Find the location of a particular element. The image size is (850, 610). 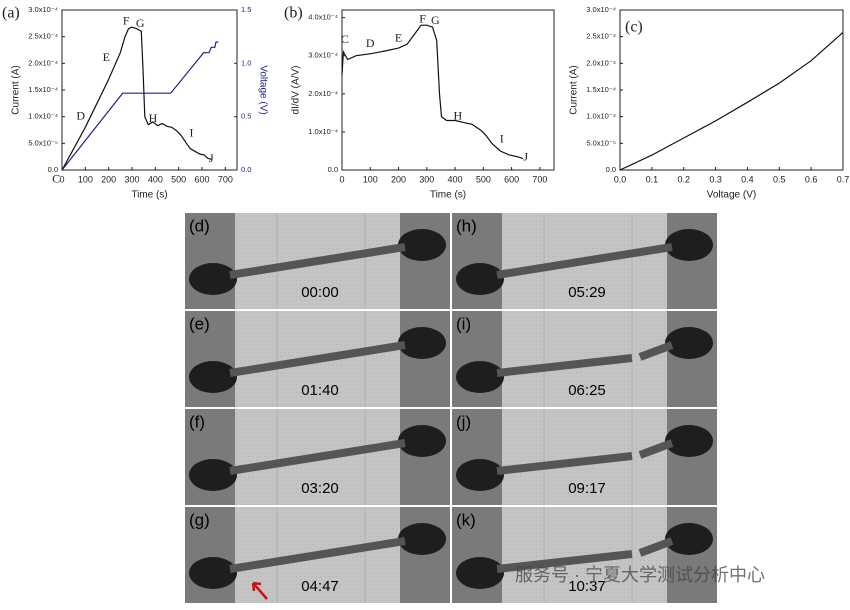

image-panel: (d) 00:00 is located at coordinates (317, 261).